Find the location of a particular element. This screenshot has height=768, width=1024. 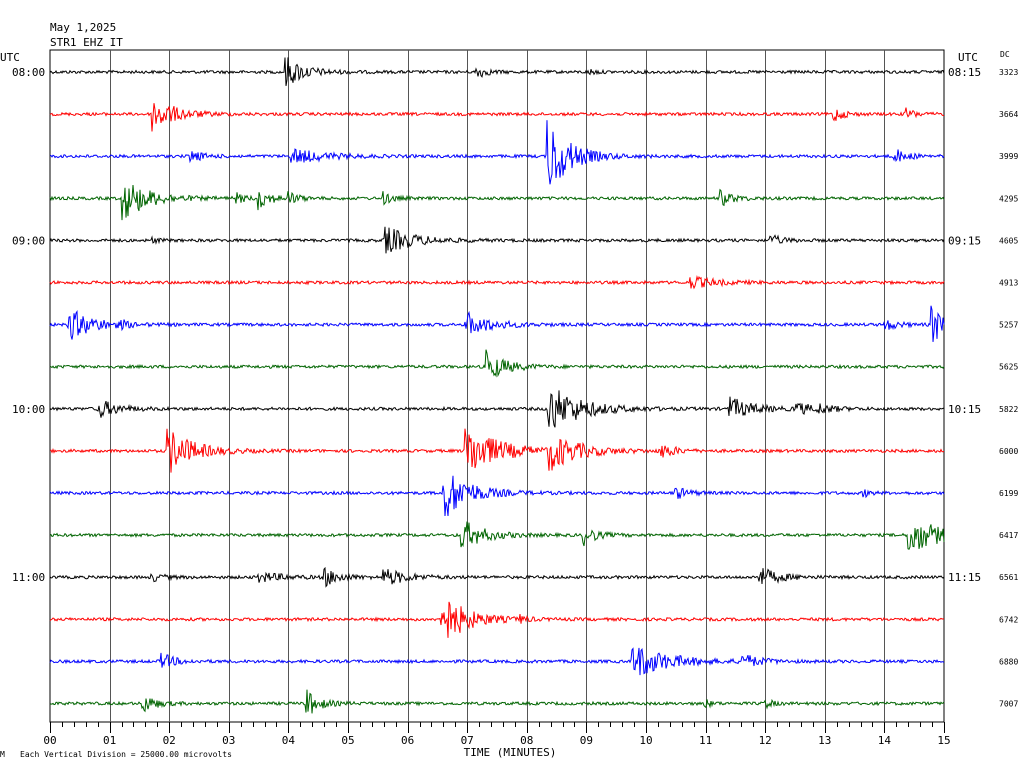

x-tick-label: 08 is located at coordinates (526, 740).